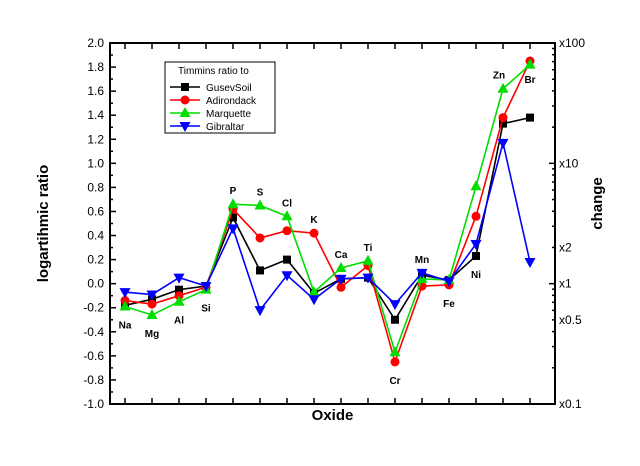 The height and width of the screenshot is (466, 640). What do you see at coordinates (499, 76) in the screenshot?
I see `category-label-zn: Zn` at bounding box center [499, 76].